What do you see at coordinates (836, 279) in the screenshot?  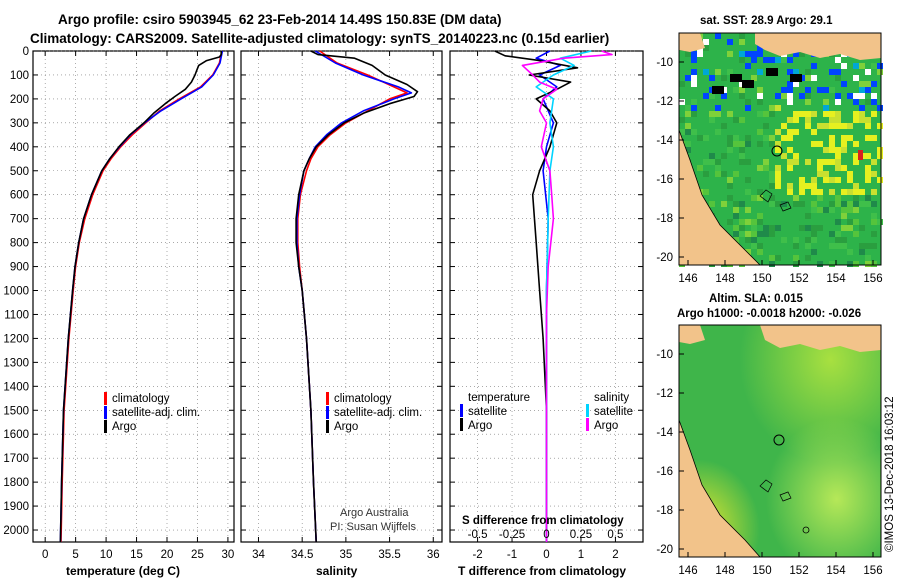 I see `map-lon-label: 154` at bounding box center [836, 279].